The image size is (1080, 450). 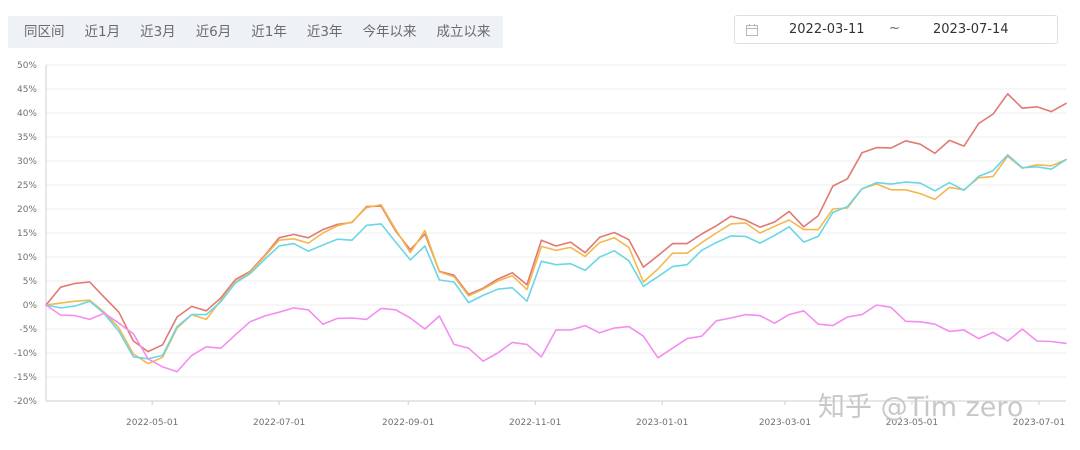 What do you see at coordinates (389, 32) in the screenshot?
I see `tab-year-to-date: 今年以来` at bounding box center [389, 32].